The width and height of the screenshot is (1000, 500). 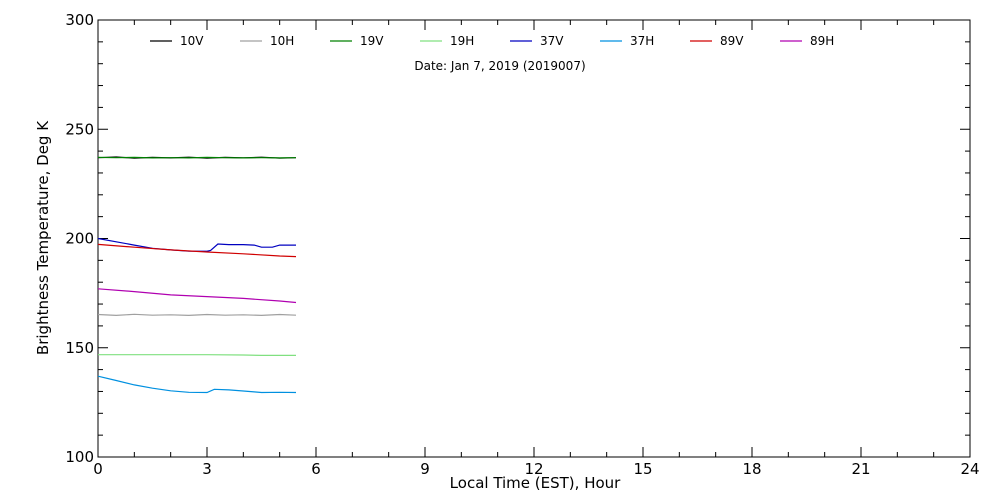 What do you see at coordinates (969, 469) in the screenshot?
I see `x-tick-label: 24` at bounding box center [969, 469].